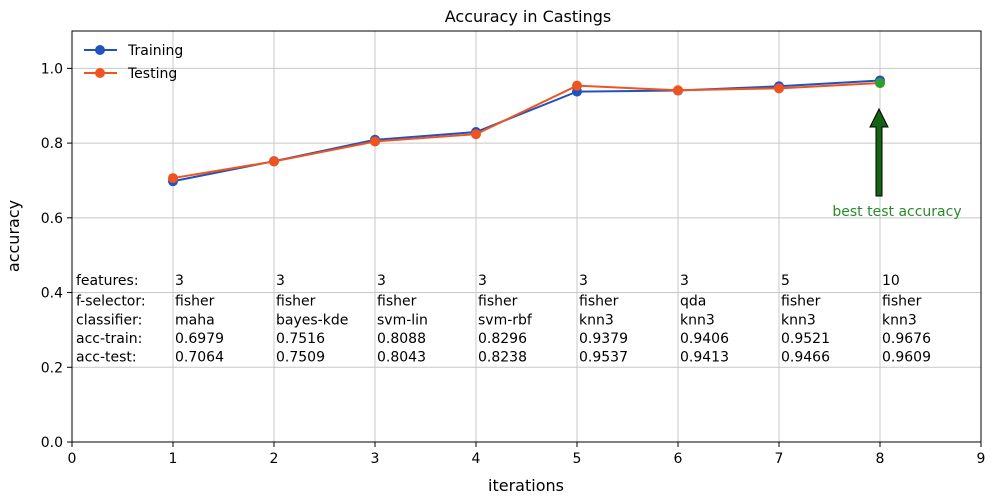  What do you see at coordinates (100, 73) in the screenshot?
I see `legend-marker-testing` at bounding box center [100, 73].